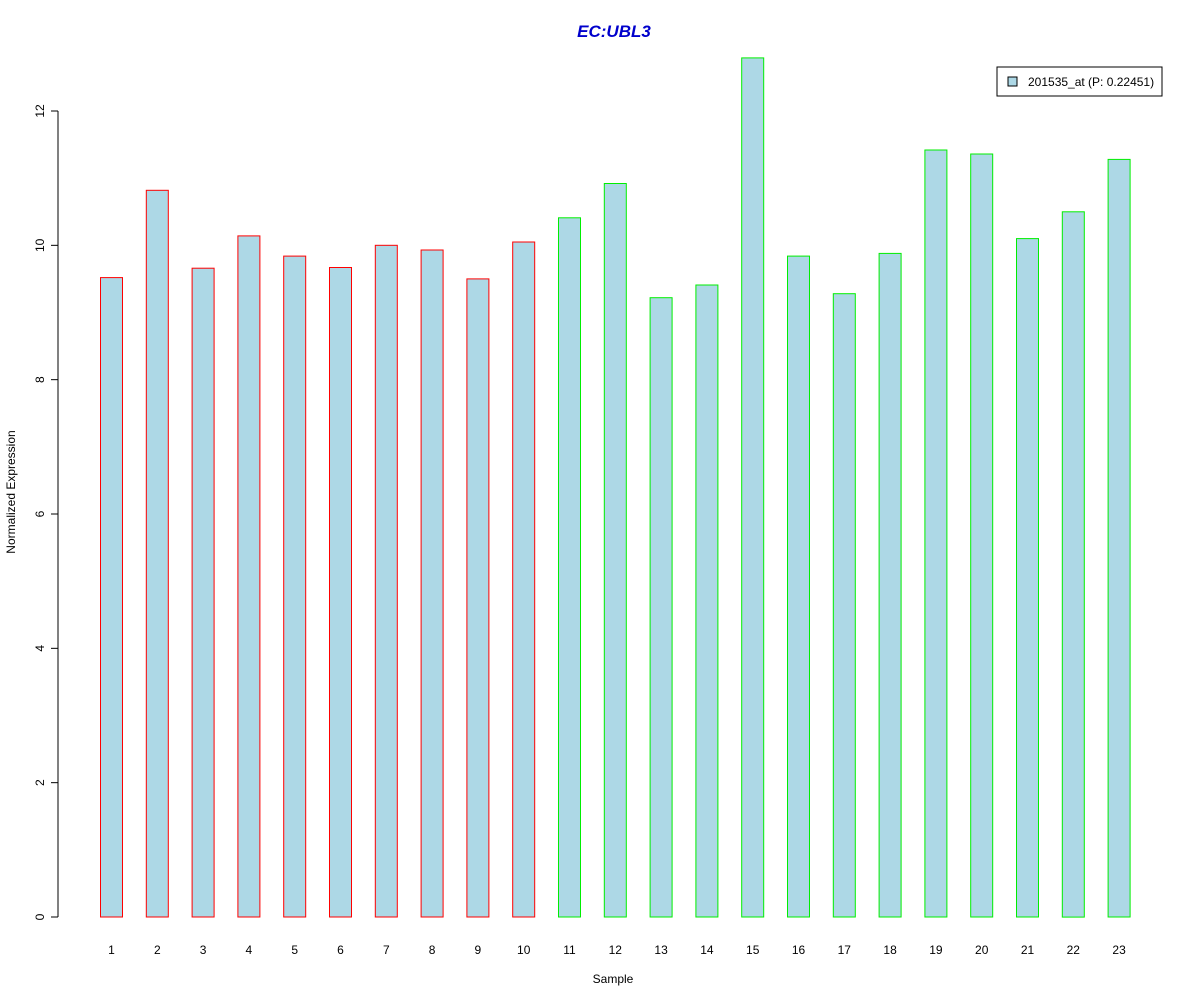 This screenshot has width=1200, height=1000. What do you see at coordinates (40, 513) in the screenshot?
I see `y-tick-label-6: 6` at bounding box center [40, 513].